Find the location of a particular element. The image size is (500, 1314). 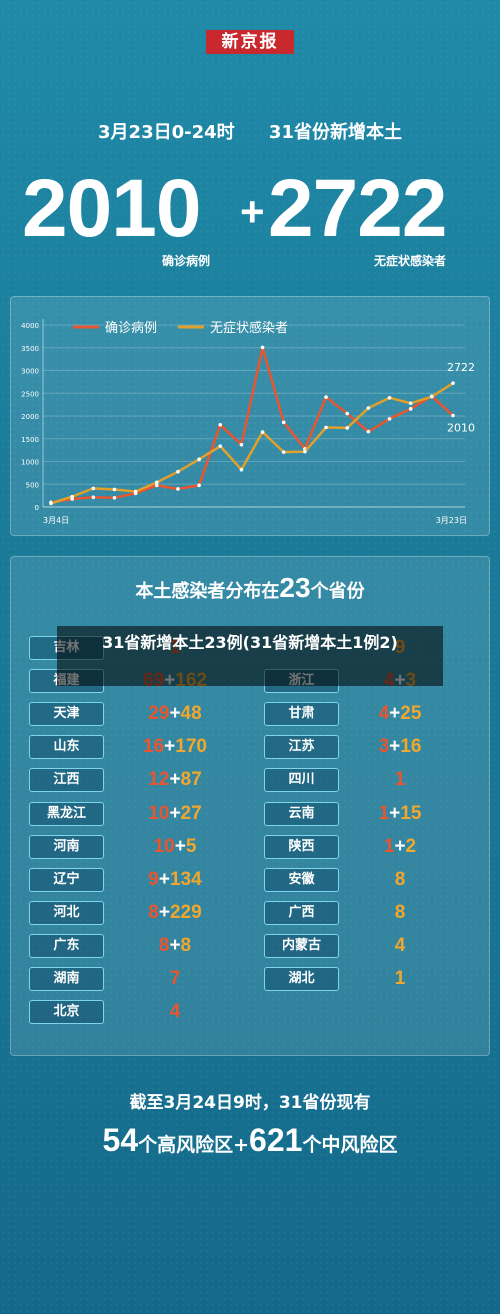

province-values: 4+25 is located at coordinates (400, 714).